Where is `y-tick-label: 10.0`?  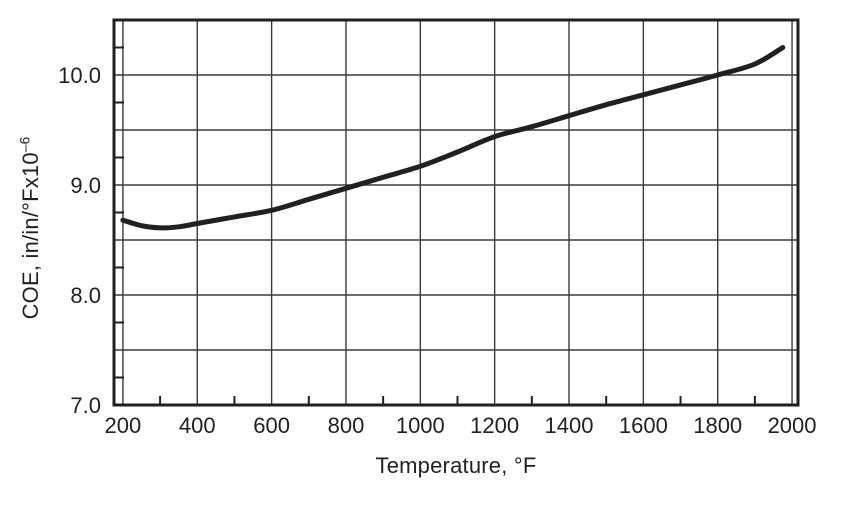
y-tick-label: 10.0 is located at coordinates (79, 75).